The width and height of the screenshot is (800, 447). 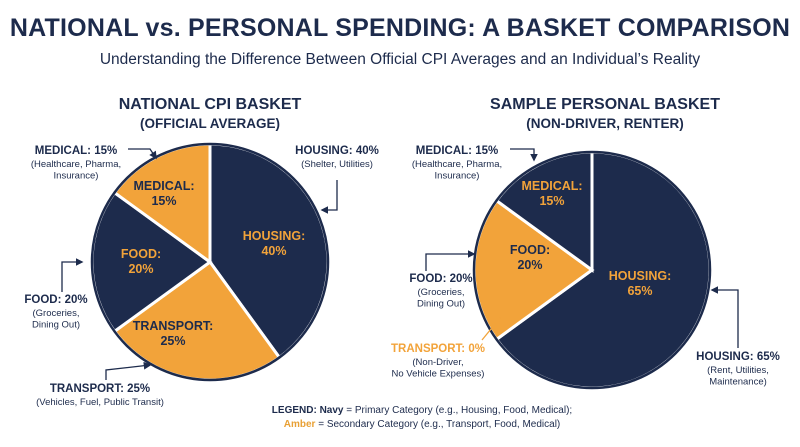 I want to click on national-food-callout-heading: FOOD: 20%, so click(x=55, y=300).